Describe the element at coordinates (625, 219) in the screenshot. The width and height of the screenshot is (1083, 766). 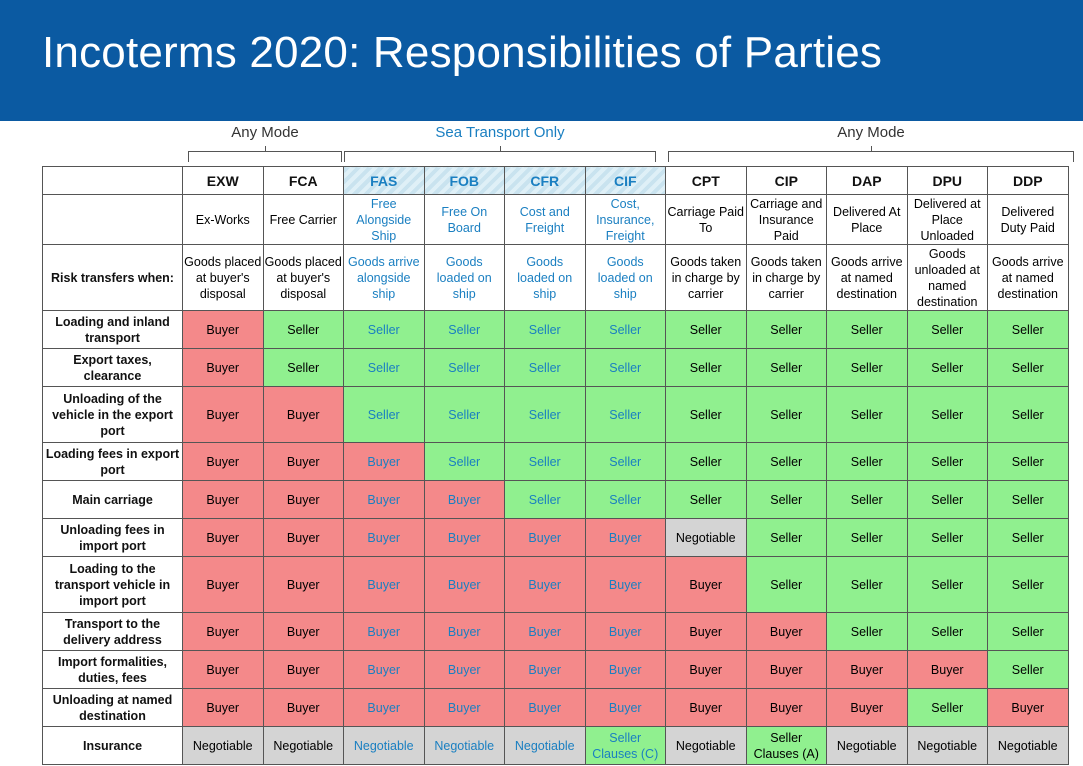
I see `term-name-cif: Cost, Insurance, Freight` at that location.